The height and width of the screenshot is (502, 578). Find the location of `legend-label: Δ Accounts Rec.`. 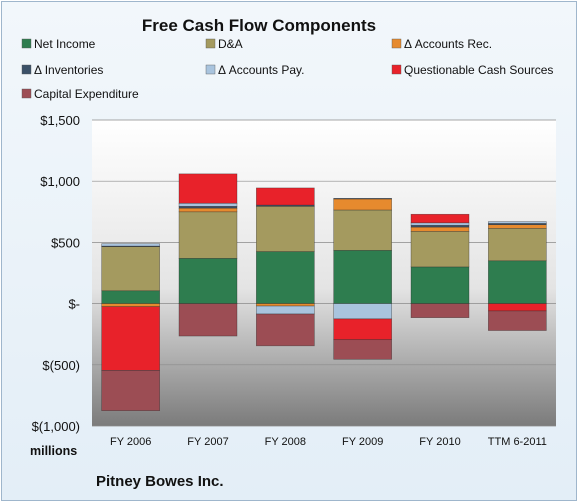

legend-label: Δ Accounts Rec. is located at coordinates (448, 44).